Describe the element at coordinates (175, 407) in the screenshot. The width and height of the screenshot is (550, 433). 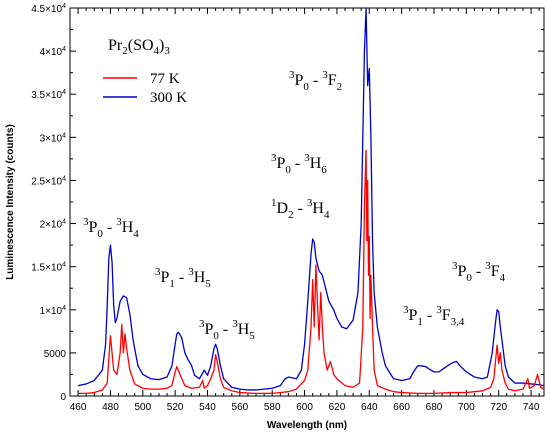
I see `x-tick-label: 520` at that location.